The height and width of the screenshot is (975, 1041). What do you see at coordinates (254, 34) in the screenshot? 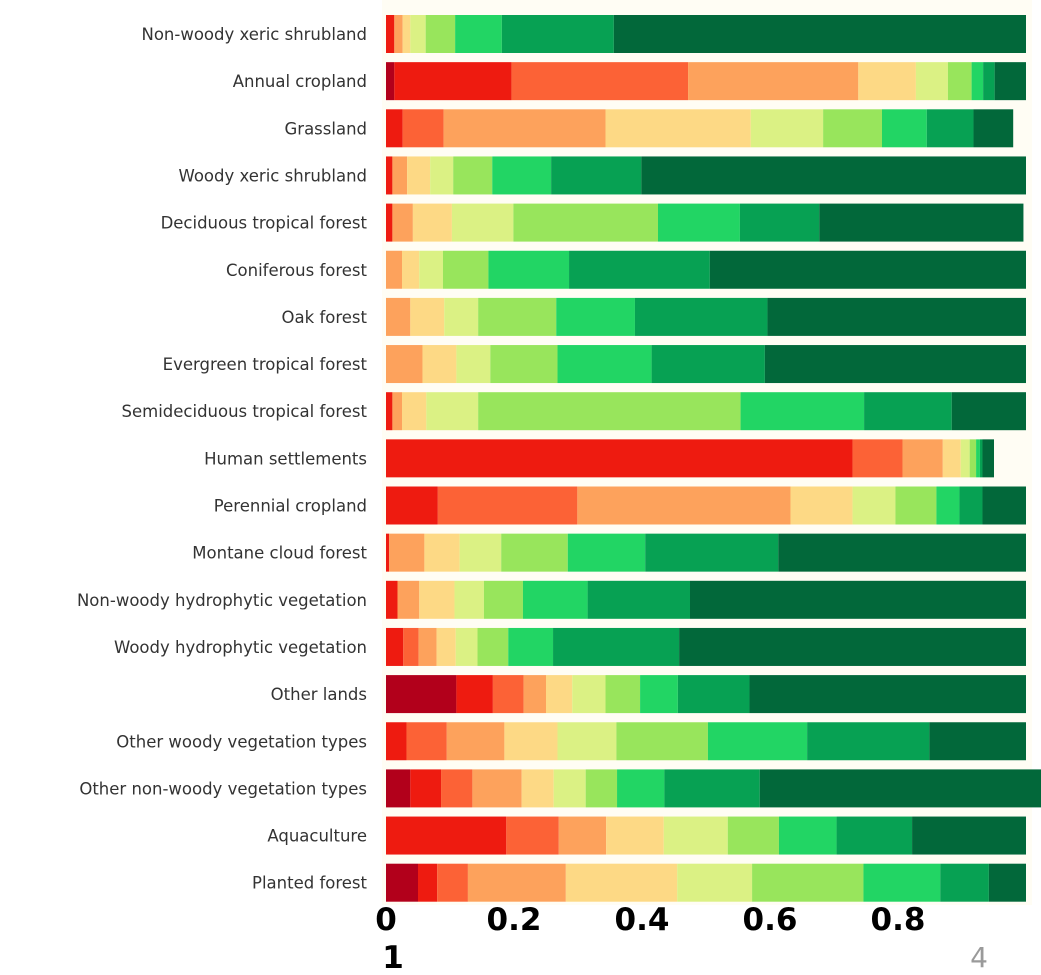
I see `category-label: Non-woody xeric shrubland` at bounding box center [254, 34].